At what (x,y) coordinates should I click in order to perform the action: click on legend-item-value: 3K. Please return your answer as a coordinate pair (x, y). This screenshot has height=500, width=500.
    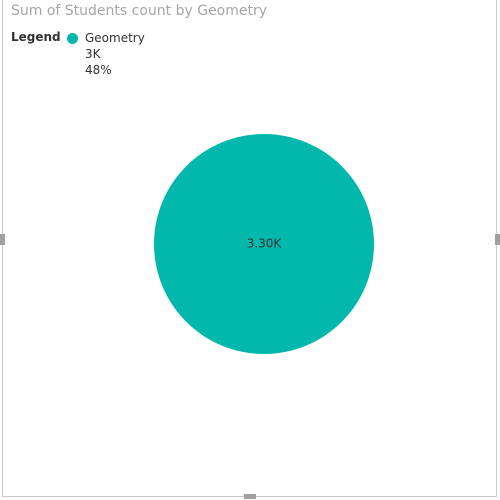
    Looking at the image, I should click on (93, 54).